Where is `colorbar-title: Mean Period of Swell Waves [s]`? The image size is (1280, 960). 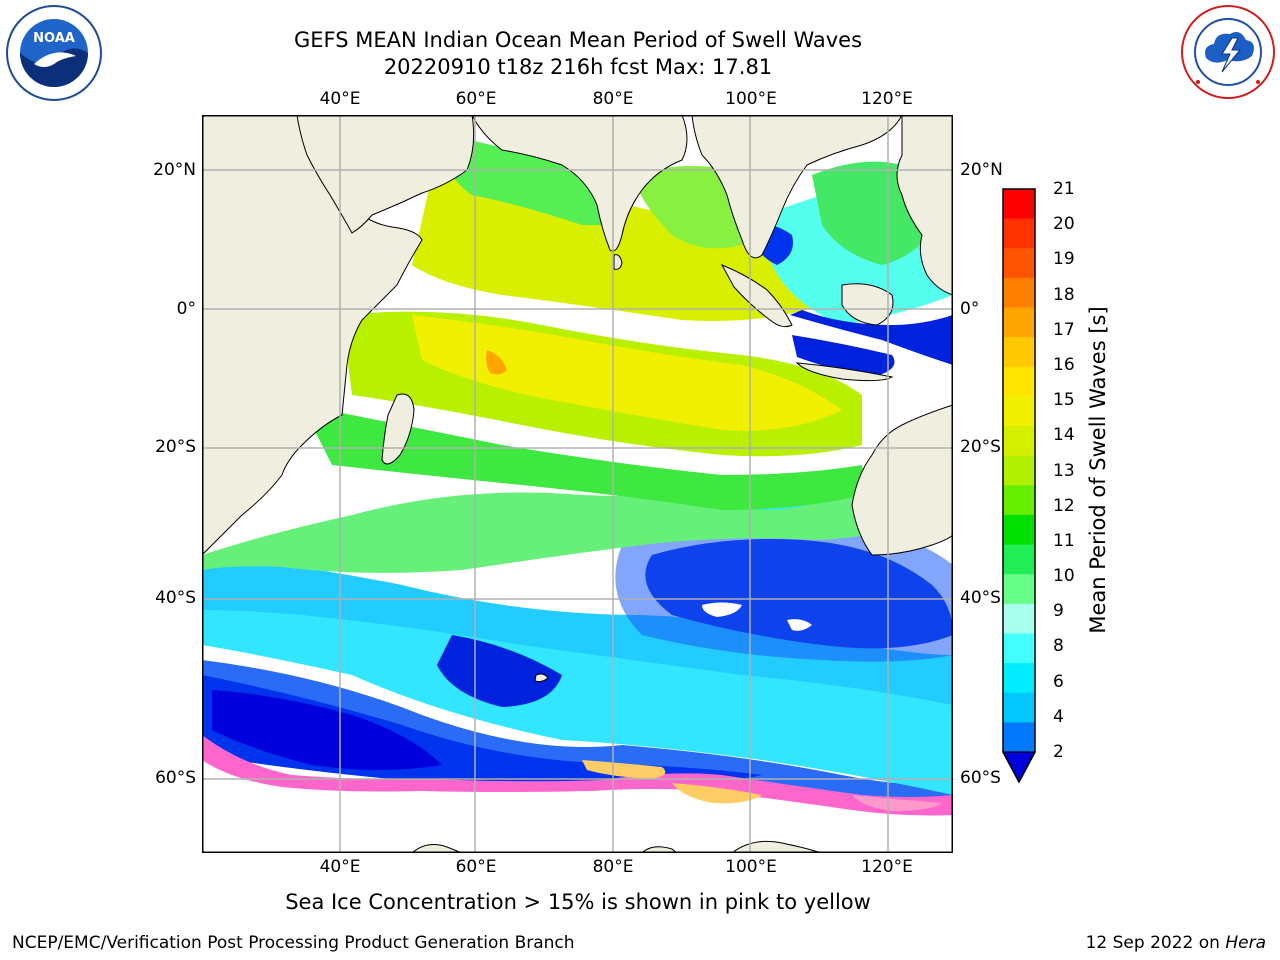 colorbar-title: Mean Period of Swell Waves [s] is located at coordinates (1098, 470).